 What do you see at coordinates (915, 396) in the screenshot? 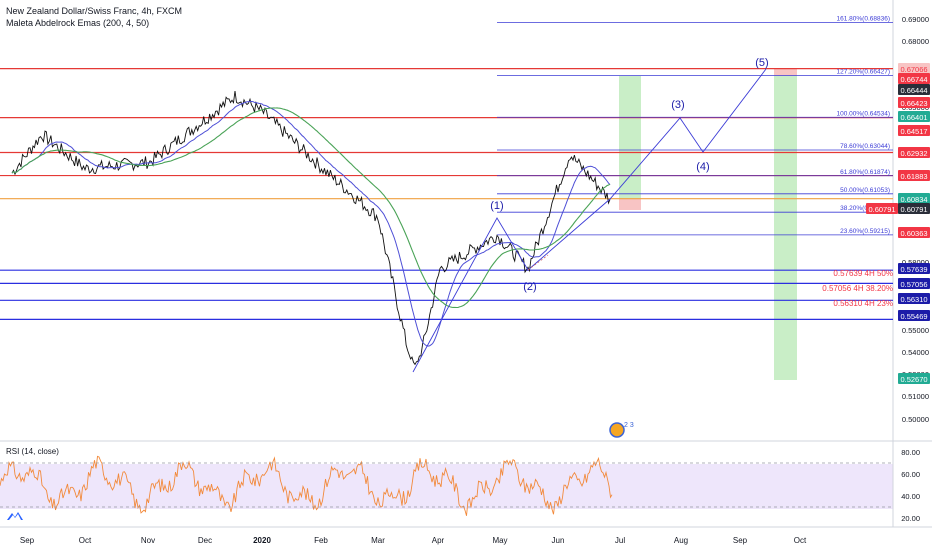
I see `y-tick-label: 0.51000` at bounding box center [915, 396].